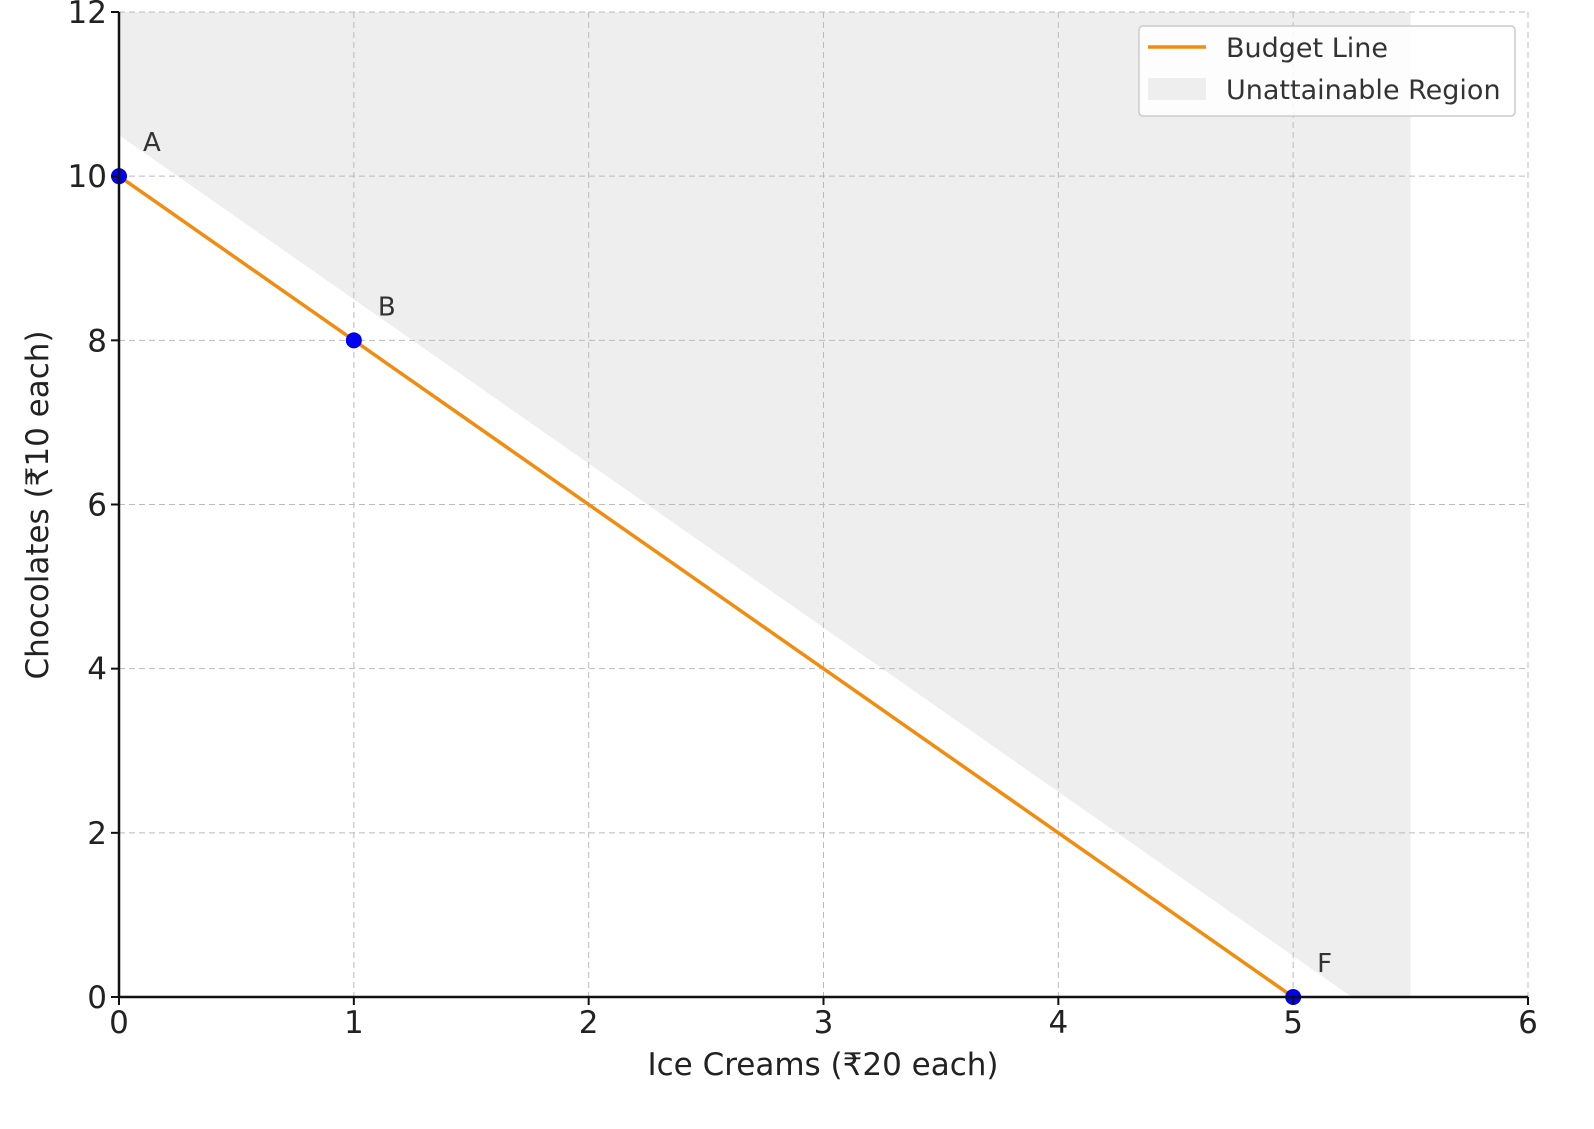  Describe the element at coordinates (97, 834) in the screenshot. I see `y-tick-label: 2` at that location.